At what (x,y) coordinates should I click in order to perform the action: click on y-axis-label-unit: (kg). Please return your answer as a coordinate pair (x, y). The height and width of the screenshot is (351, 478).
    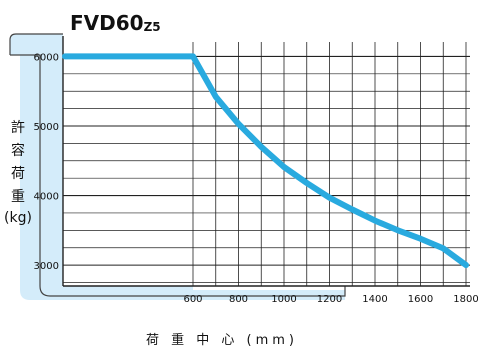
    Looking at the image, I should click on (18, 218).